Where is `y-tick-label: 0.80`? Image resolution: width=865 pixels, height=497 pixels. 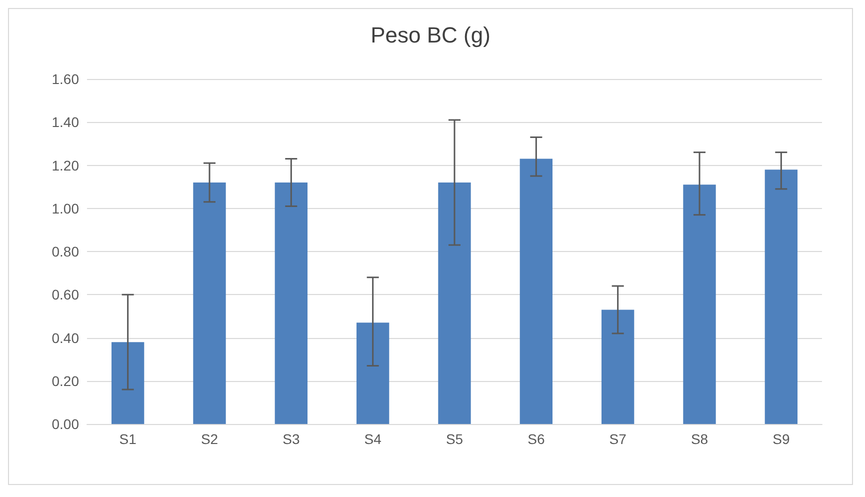
y-tick-label: 0.80 is located at coordinates (66, 252).